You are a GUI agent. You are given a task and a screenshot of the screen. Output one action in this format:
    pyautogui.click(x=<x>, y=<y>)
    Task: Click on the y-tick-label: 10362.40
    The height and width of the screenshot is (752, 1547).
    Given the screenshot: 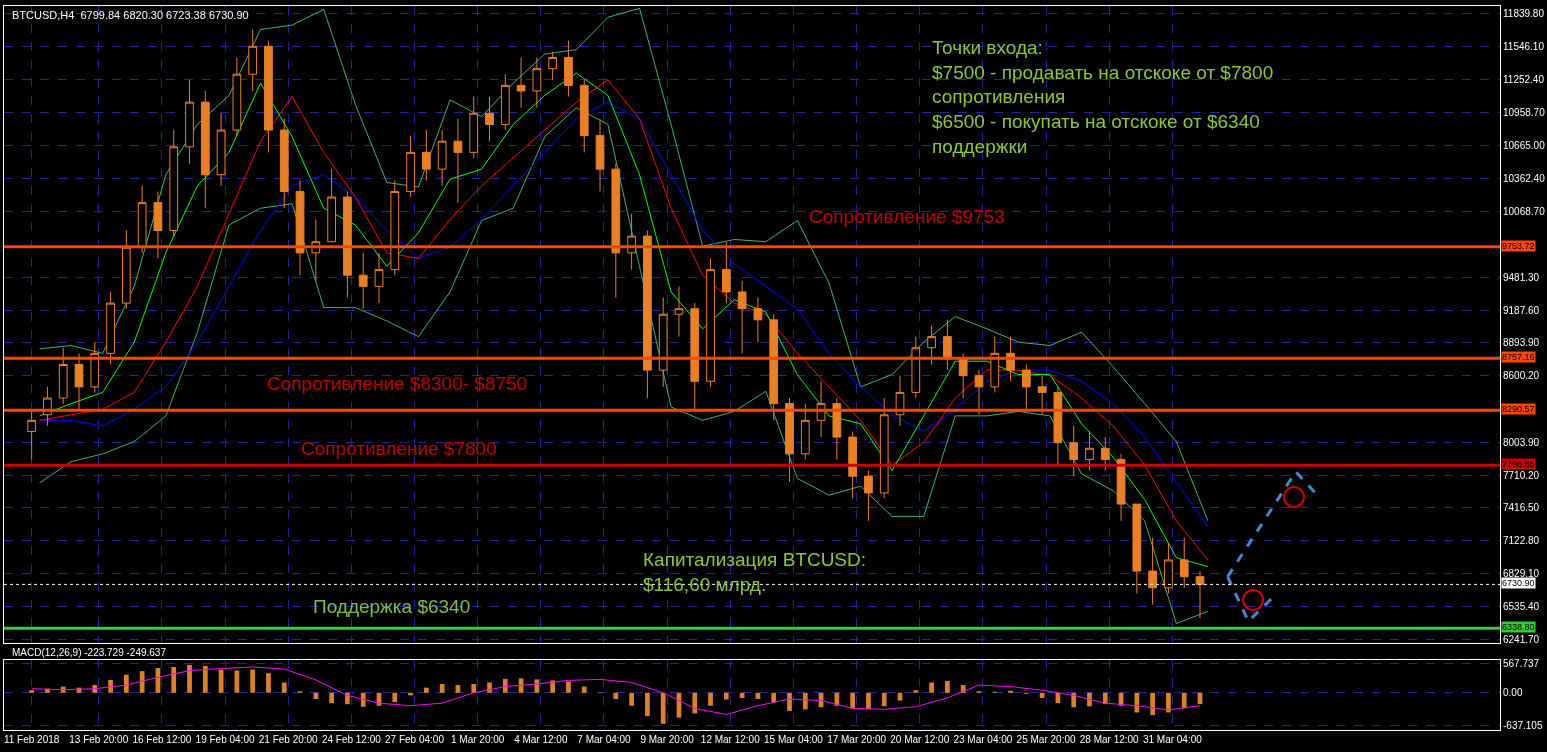 What is the action you would take?
    pyautogui.click(x=1524, y=179)
    